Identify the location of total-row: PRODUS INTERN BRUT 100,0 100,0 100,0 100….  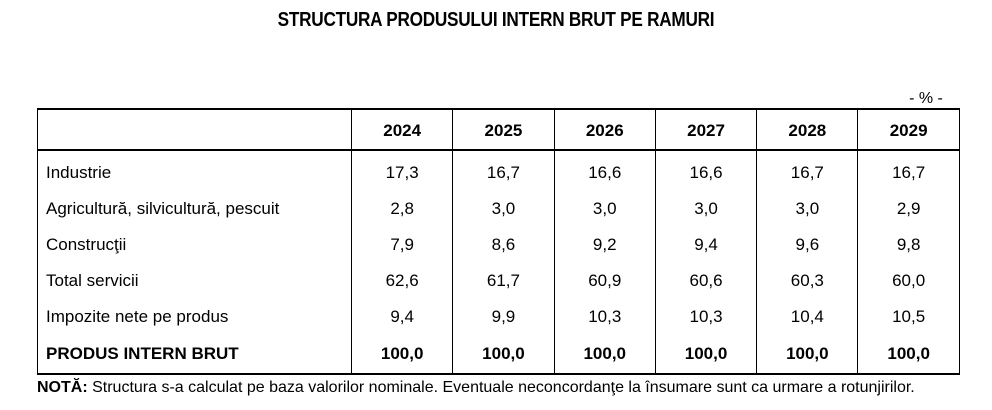
(498, 355).